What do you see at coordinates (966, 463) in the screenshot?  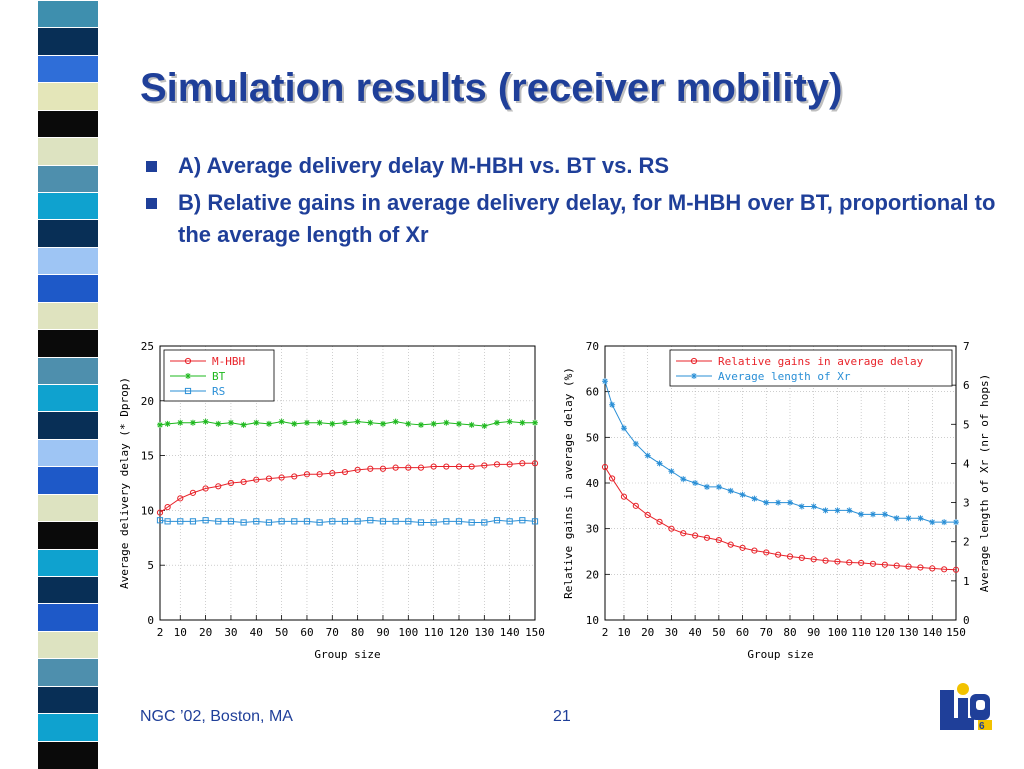 I see `y2-tick-label: 4` at bounding box center [966, 463].